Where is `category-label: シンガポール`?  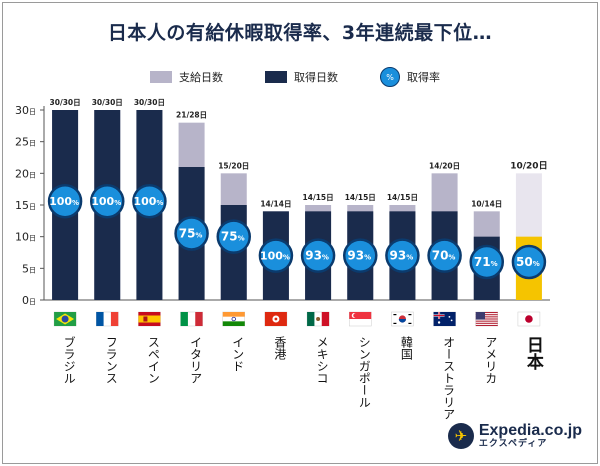
category-label: シンガポール is located at coordinates (364, 372).